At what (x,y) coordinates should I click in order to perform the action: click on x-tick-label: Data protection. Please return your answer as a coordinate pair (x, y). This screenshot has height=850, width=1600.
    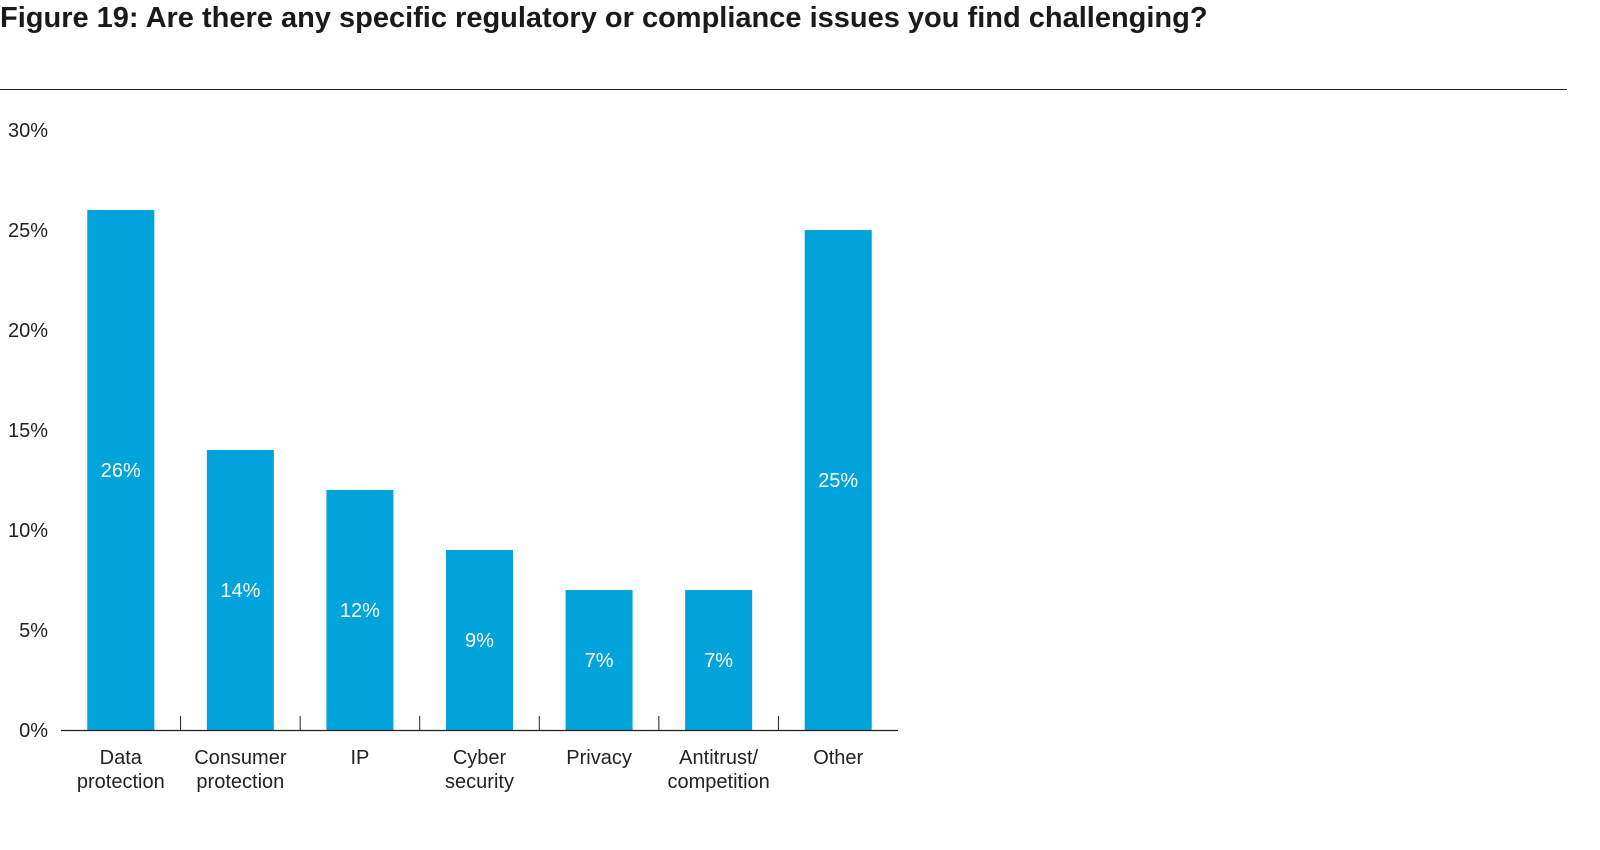
    Looking at the image, I should click on (121, 770).